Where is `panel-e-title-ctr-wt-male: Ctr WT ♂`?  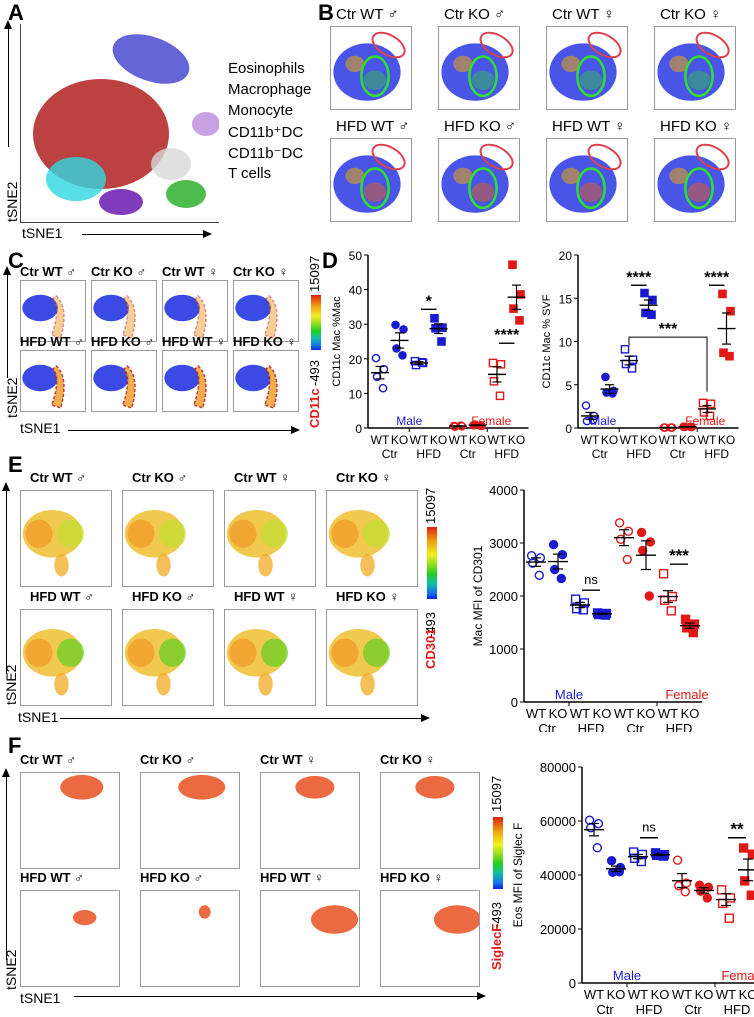
panel-e-title-ctr-wt-male: Ctr WT ♂ is located at coordinates (58, 477).